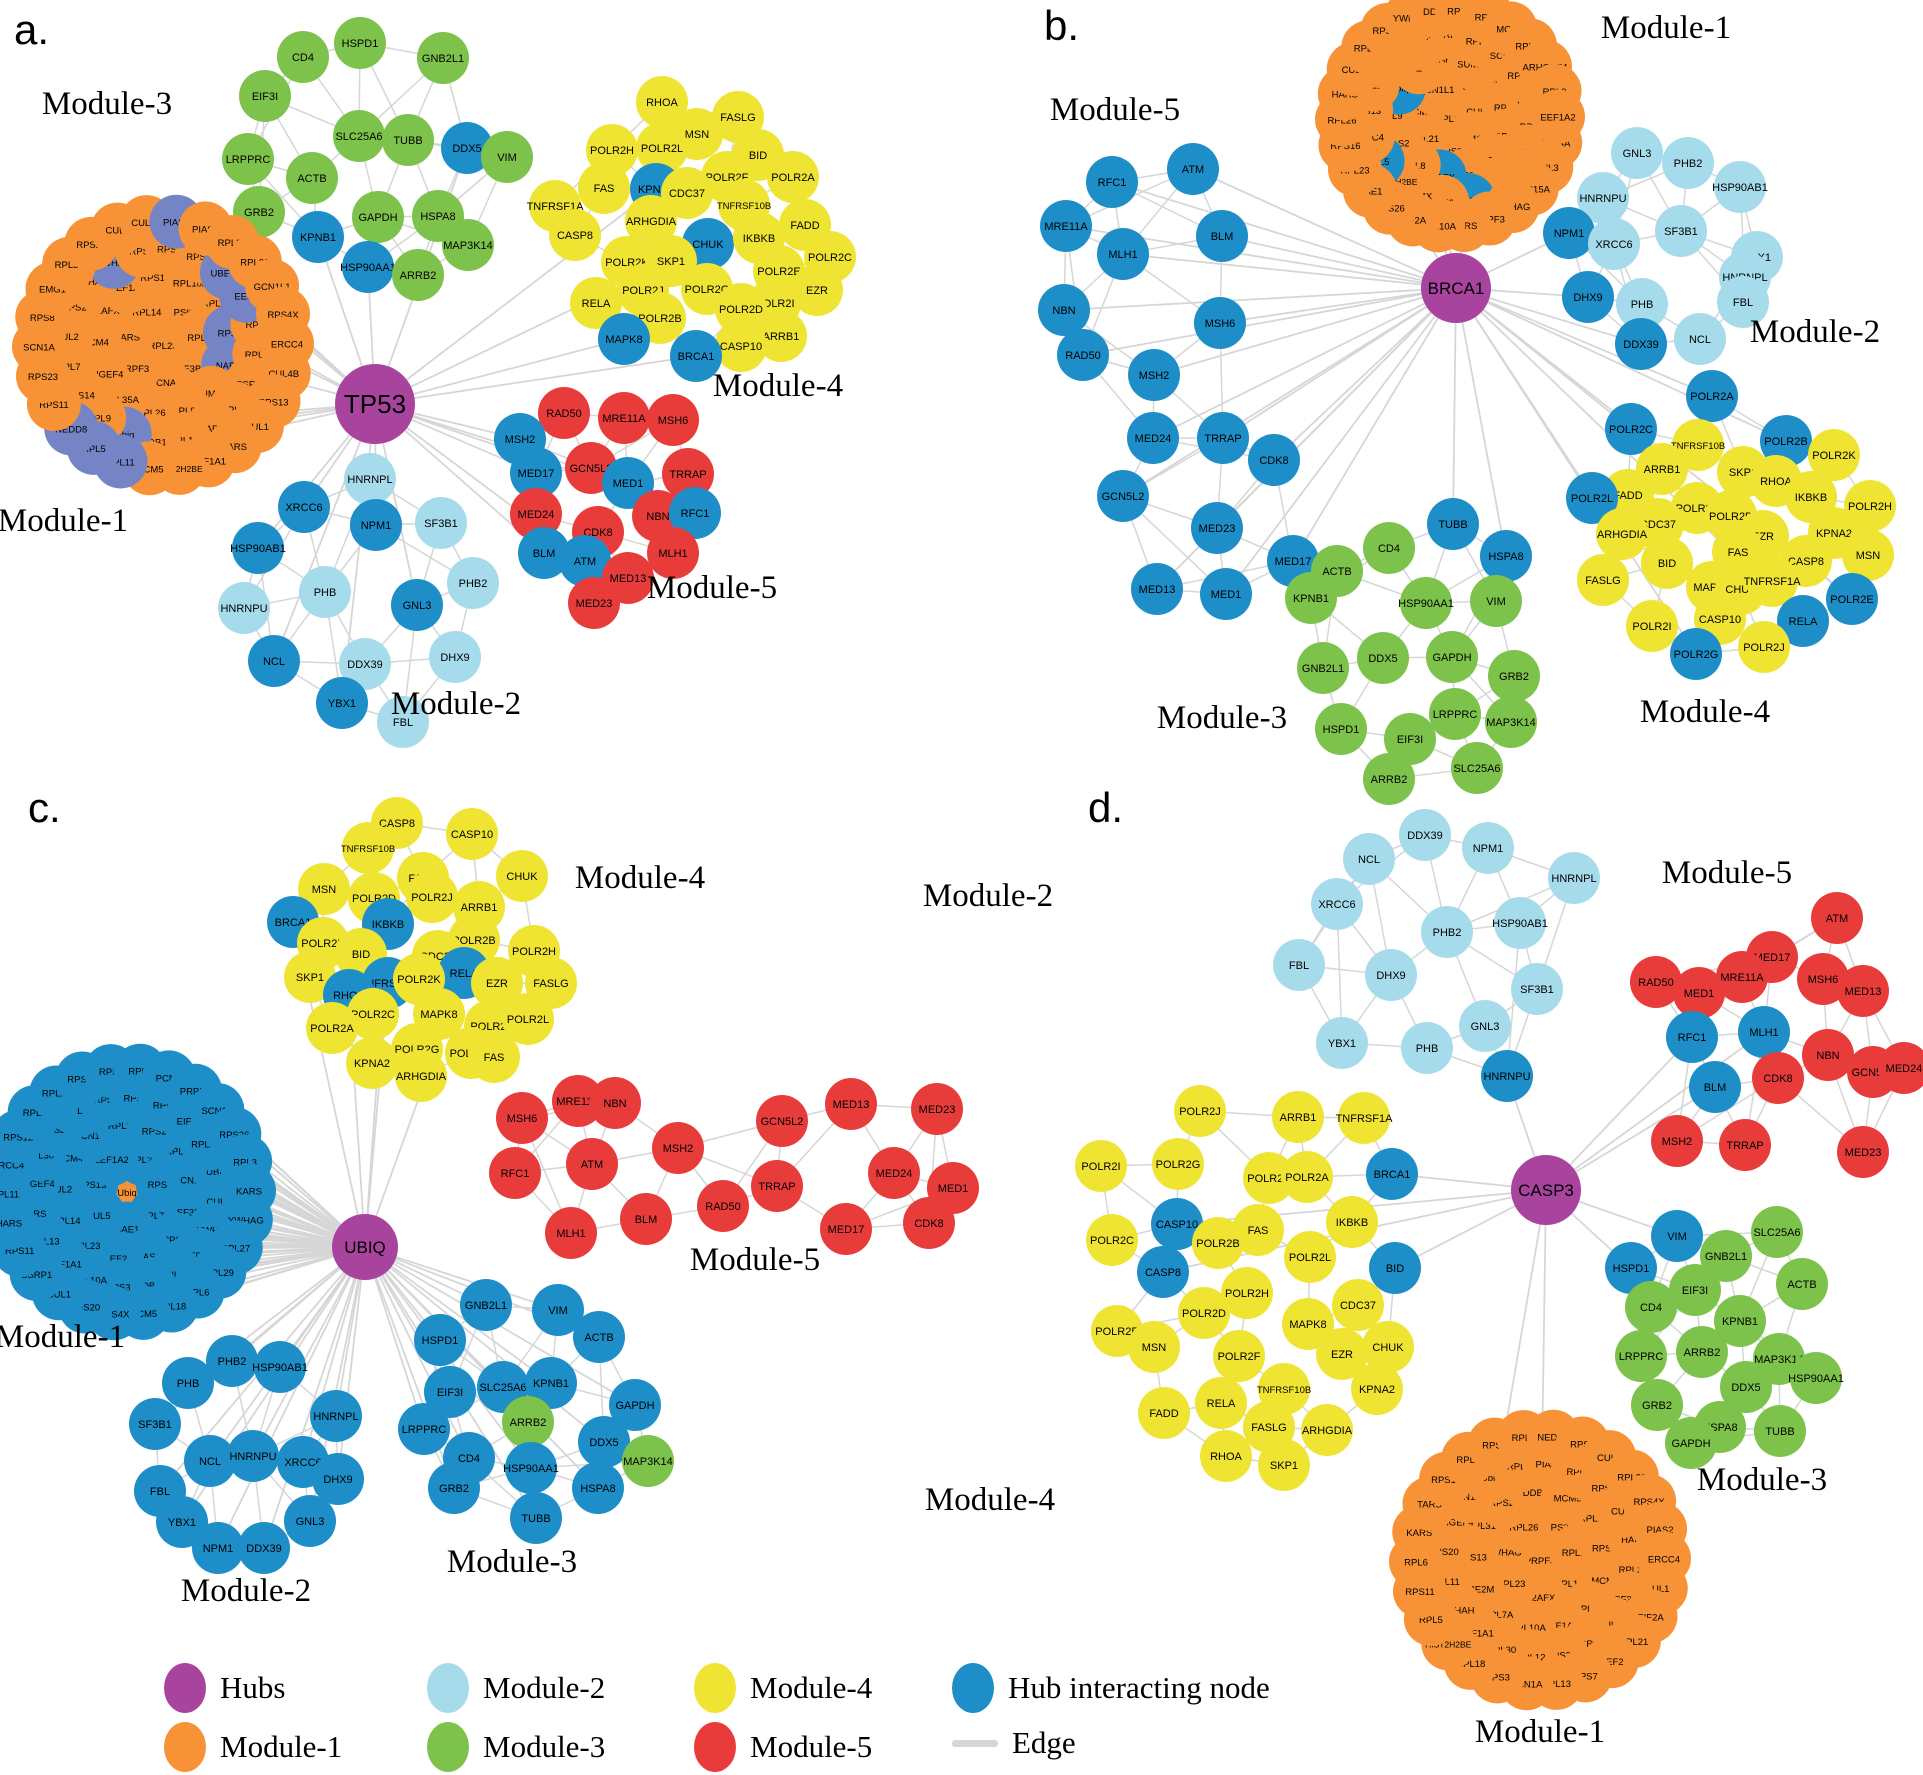  I want to click on node-label: RFC1, so click(515, 1174).